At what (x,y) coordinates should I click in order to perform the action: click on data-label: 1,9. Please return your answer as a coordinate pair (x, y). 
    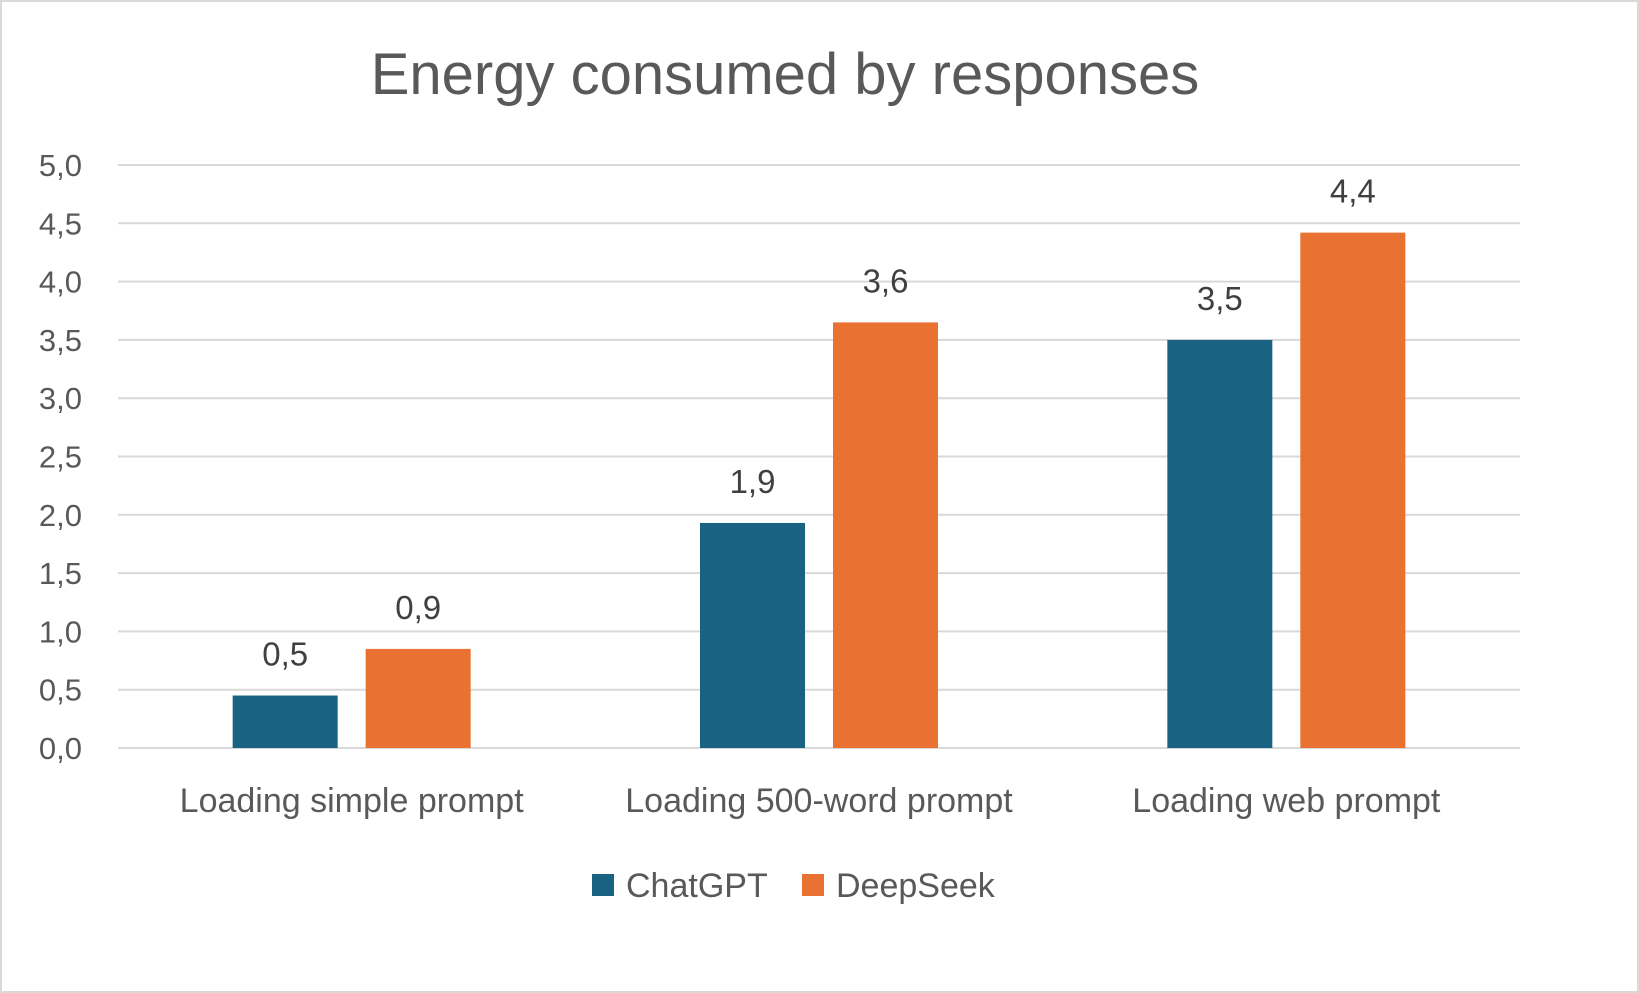
    Looking at the image, I should click on (753, 481).